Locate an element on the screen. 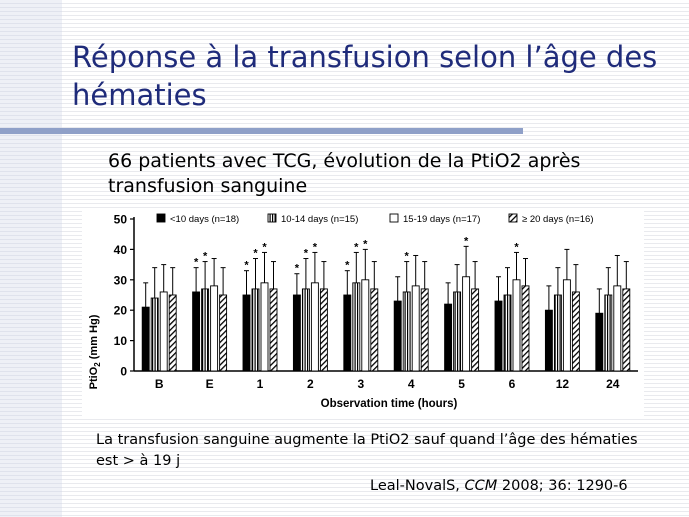 This screenshot has width=689, height=517. slide-left-band is located at coordinates (31, 258).